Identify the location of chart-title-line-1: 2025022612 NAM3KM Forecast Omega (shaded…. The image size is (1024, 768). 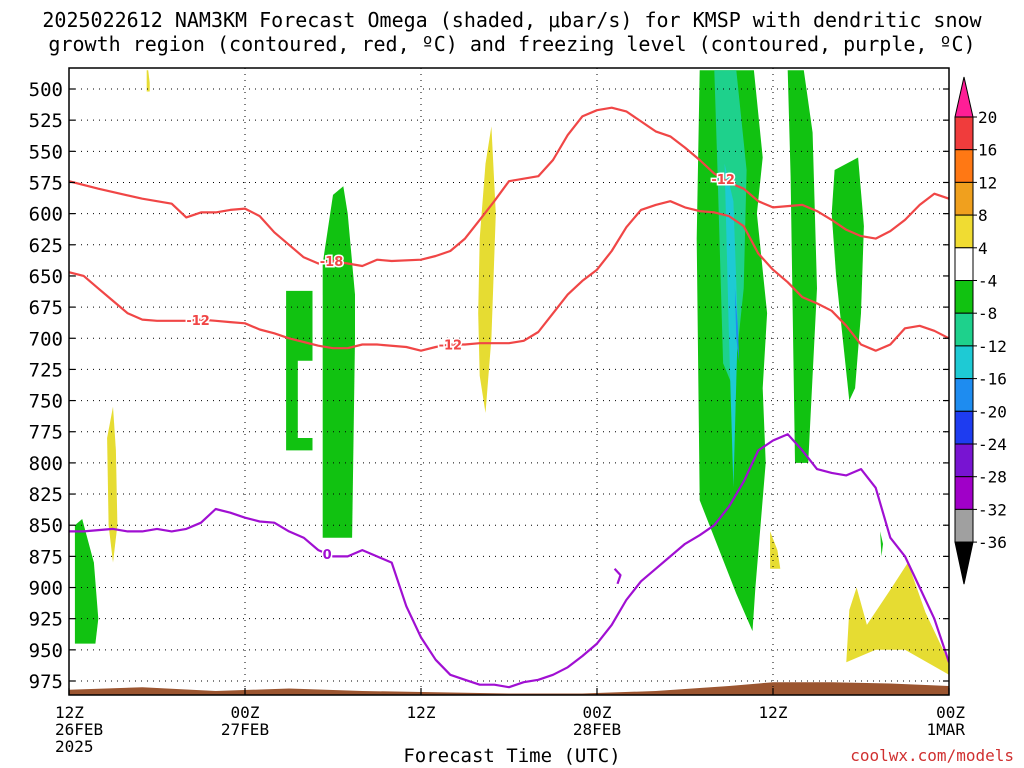
(512, 20).